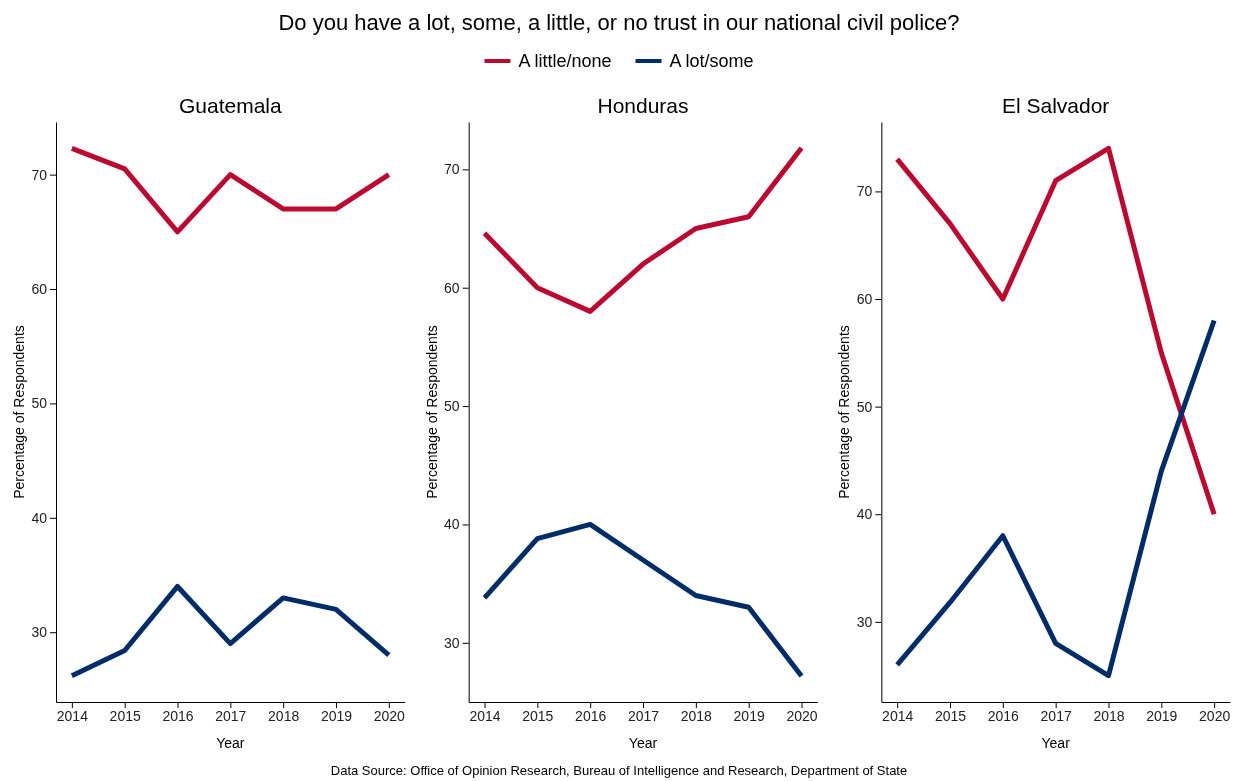 The image size is (1238, 781). Describe the element at coordinates (619, 770) in the screenshot. I see `source-note: Data Source: Office of Opinion Research, Bureau of Intelligence and Research, Department of State` at that location.